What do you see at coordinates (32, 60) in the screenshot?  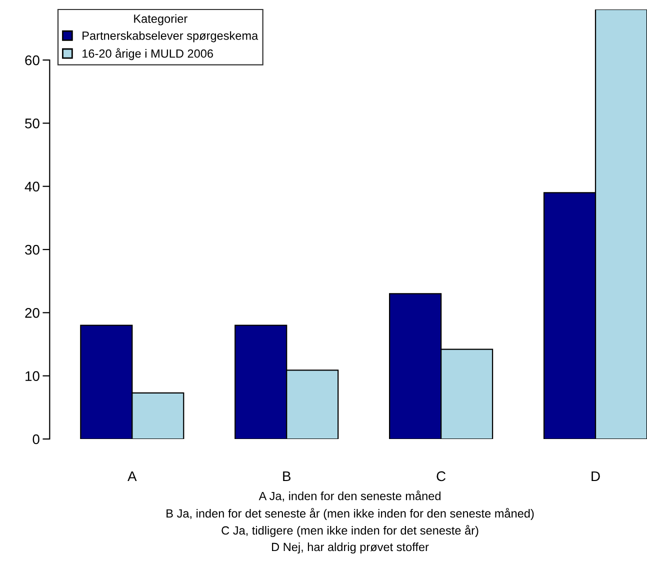 I see `y-tick-label: 60` at bounding box center [32, 60].